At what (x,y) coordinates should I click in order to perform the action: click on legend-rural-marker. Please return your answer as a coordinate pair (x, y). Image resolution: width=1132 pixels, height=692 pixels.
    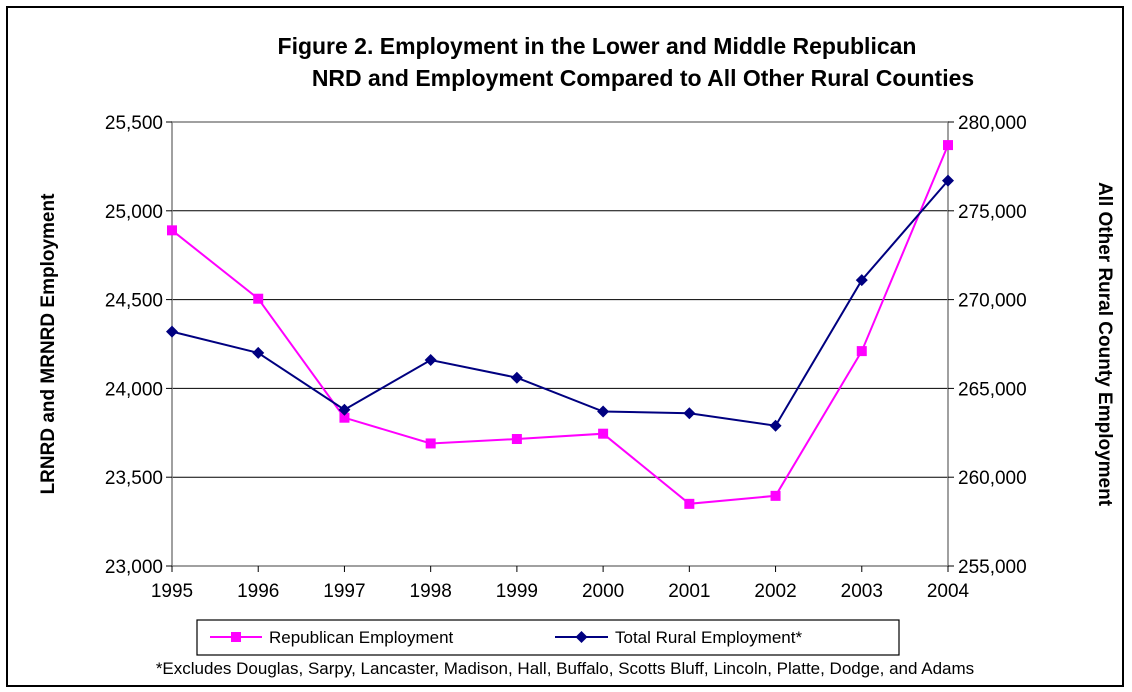
    Looking at the image, I should click on (581, 637).